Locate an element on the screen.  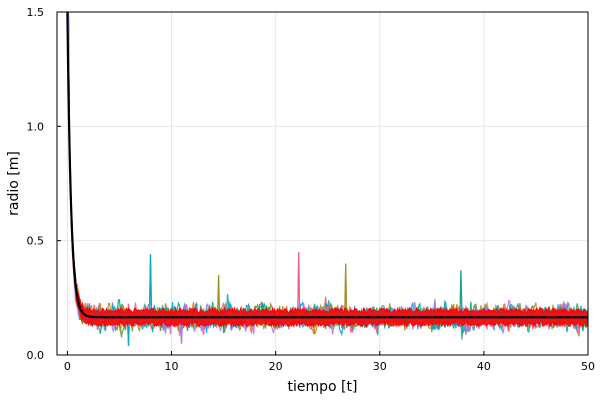
y-axis-label: radio [m] is located at coordinates (14, 183).